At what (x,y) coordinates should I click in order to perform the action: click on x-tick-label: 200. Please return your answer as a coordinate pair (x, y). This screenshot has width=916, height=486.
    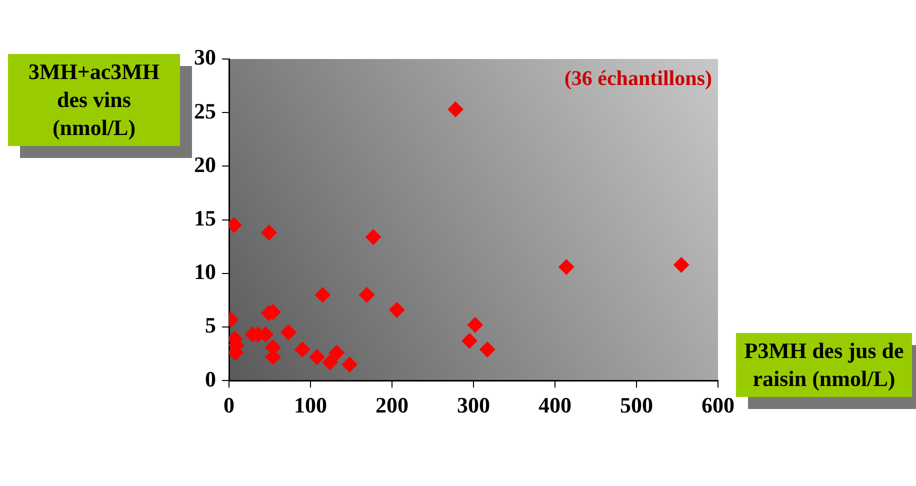
    Looking at the image, I should click on (392, 405).